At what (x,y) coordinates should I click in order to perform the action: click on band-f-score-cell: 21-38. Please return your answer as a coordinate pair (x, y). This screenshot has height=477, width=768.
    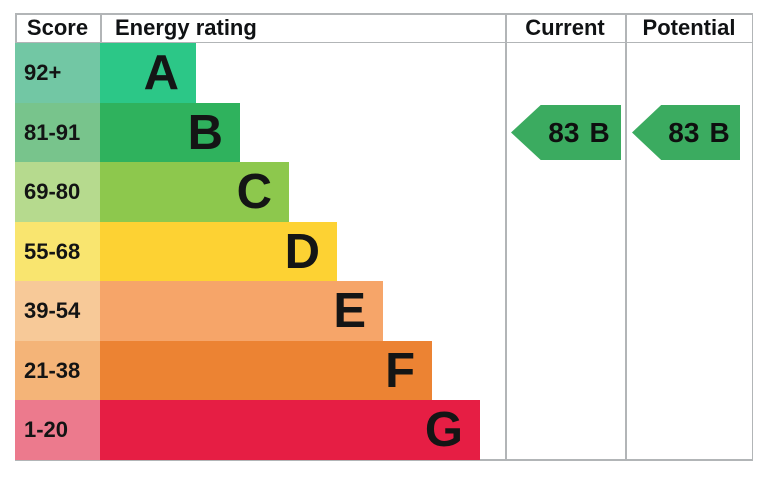
    Looking at the image, I should click on (57, 370).